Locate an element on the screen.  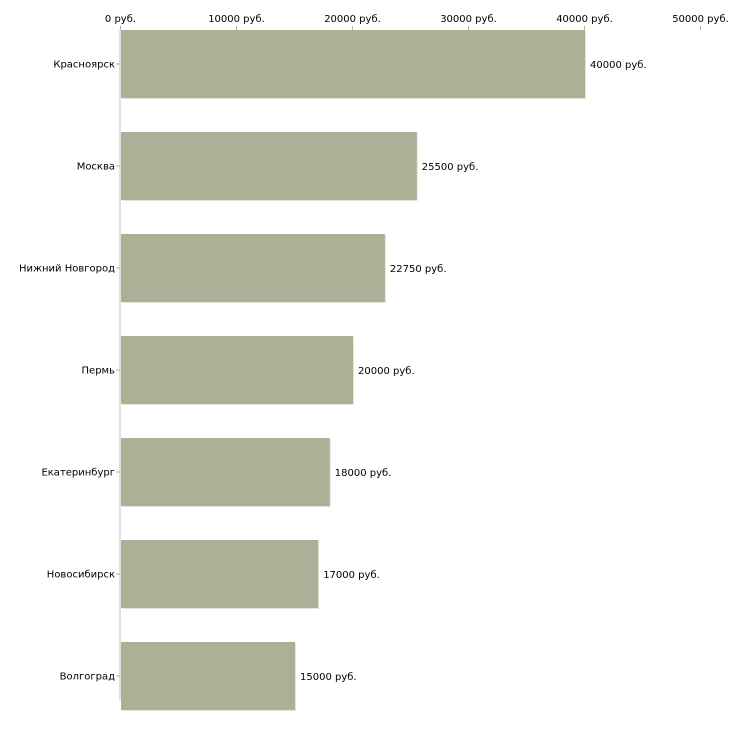
y-tick-label: Екатеринбург is located at coordinates (78, 473).